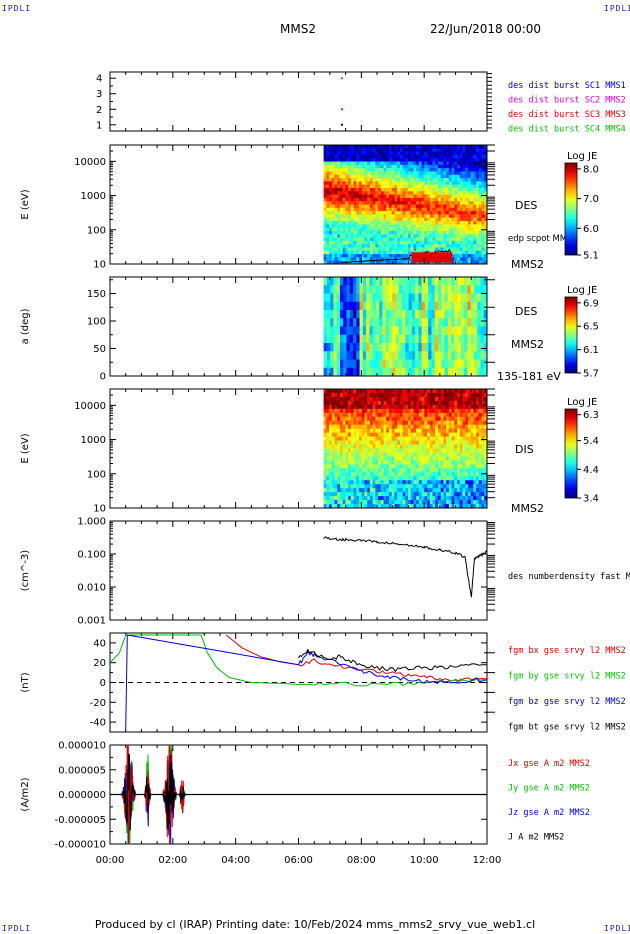  I want to click on corner-mark-top-right: IPDLI, so click(617, 8).